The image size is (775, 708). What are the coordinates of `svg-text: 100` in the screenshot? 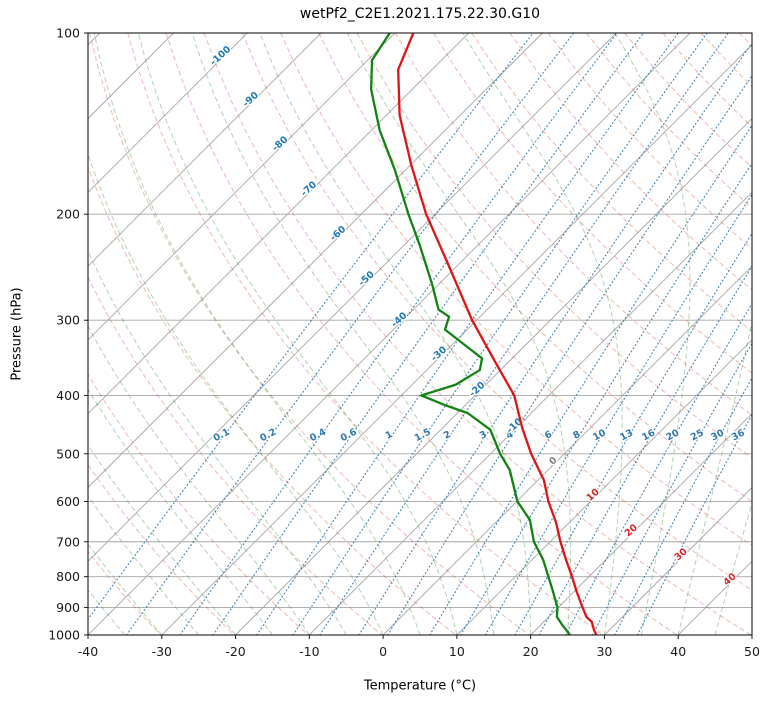 It's located at (68, 33).